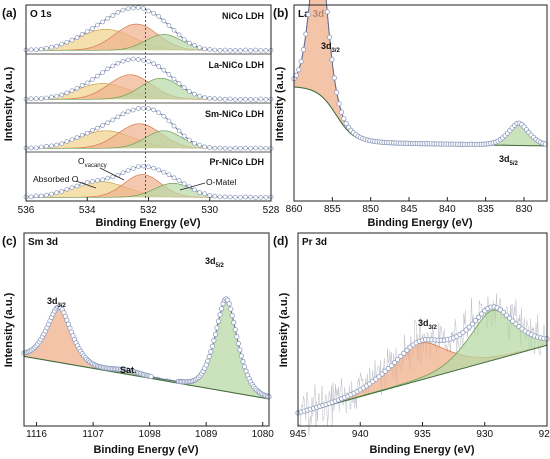 This screenshot has height=459, width=550. What do you see at coordinates (56, 179) in the screenshot?
I see `absorbed-o-label: Absorbed O` at bounding box center [56, 179].